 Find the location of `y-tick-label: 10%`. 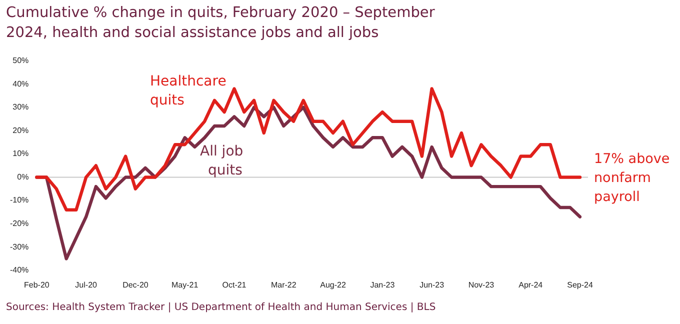

y-tick-label: 10% is located at coordinates (20, 153).